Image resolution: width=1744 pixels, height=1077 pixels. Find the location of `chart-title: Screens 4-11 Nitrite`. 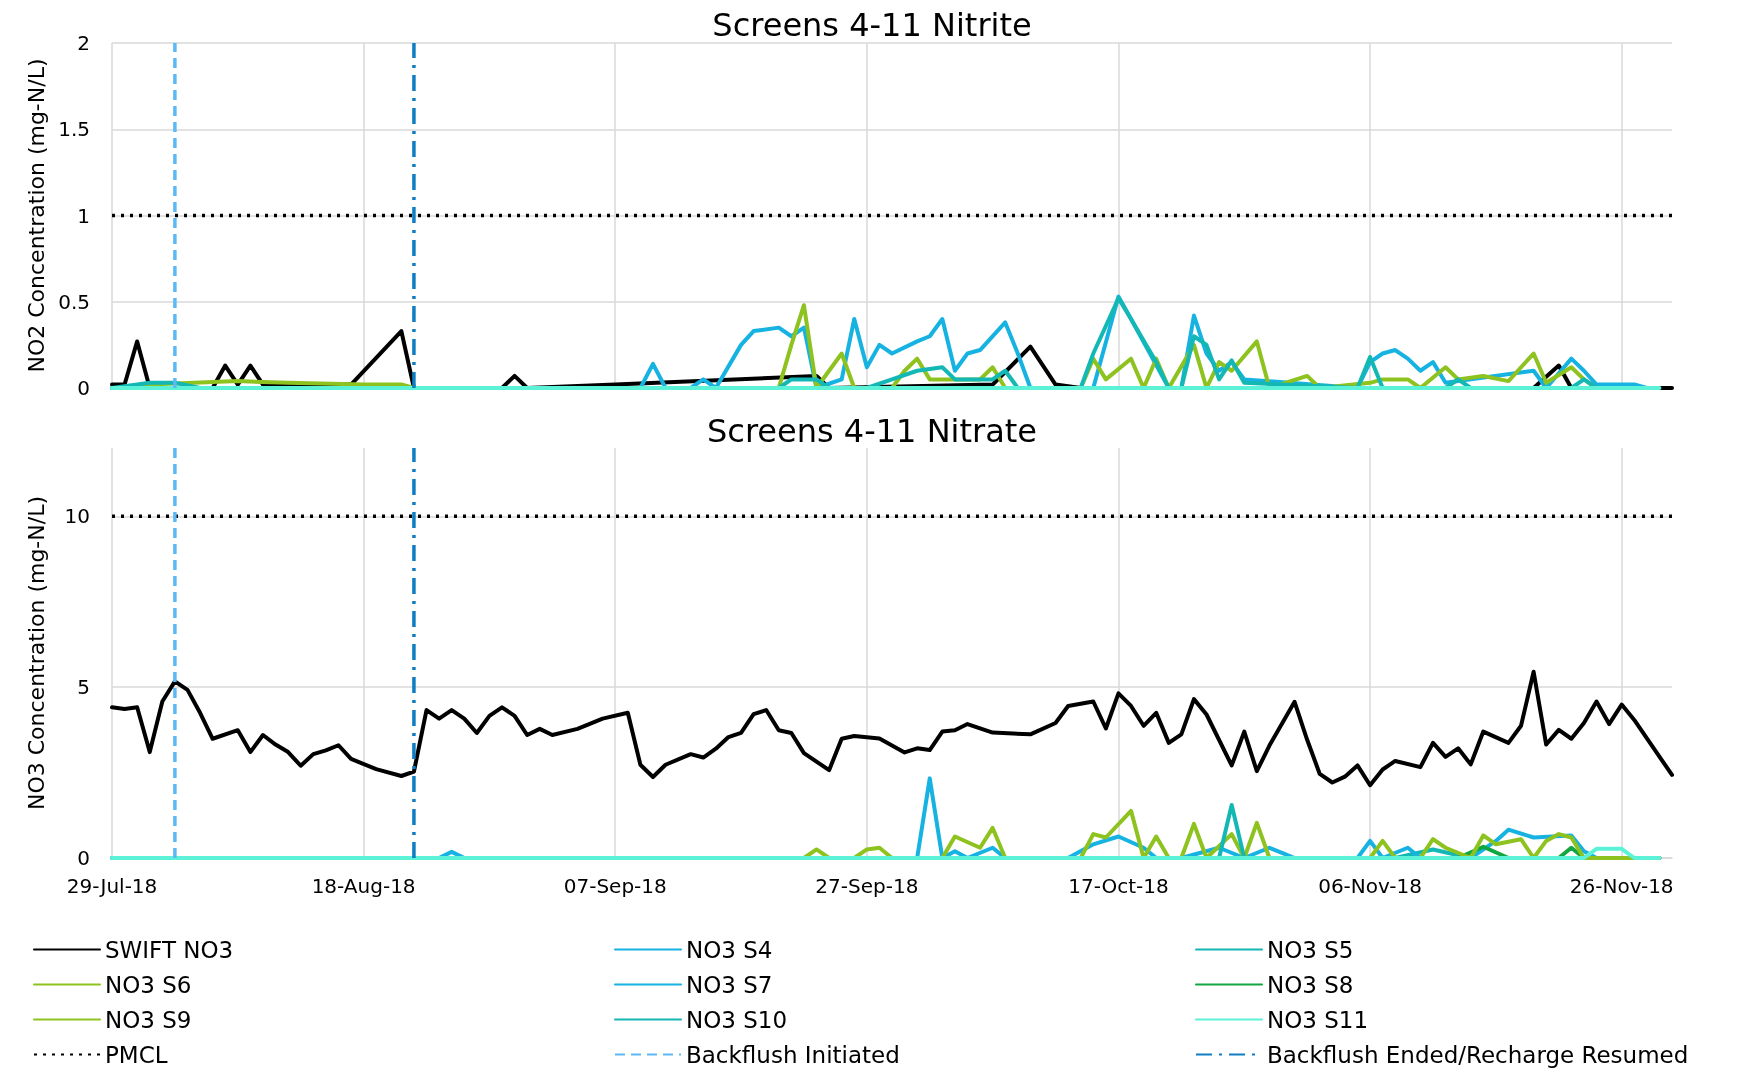

chart-title: Screens 4-11 Nitrite is located at coordinates (872, 25).